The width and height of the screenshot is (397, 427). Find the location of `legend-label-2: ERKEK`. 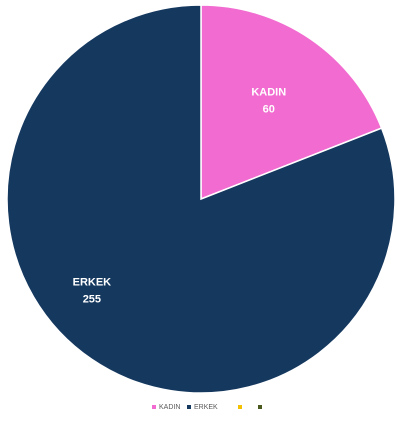

legend-label-2: ERKEK is located at coordinates (206, 407).